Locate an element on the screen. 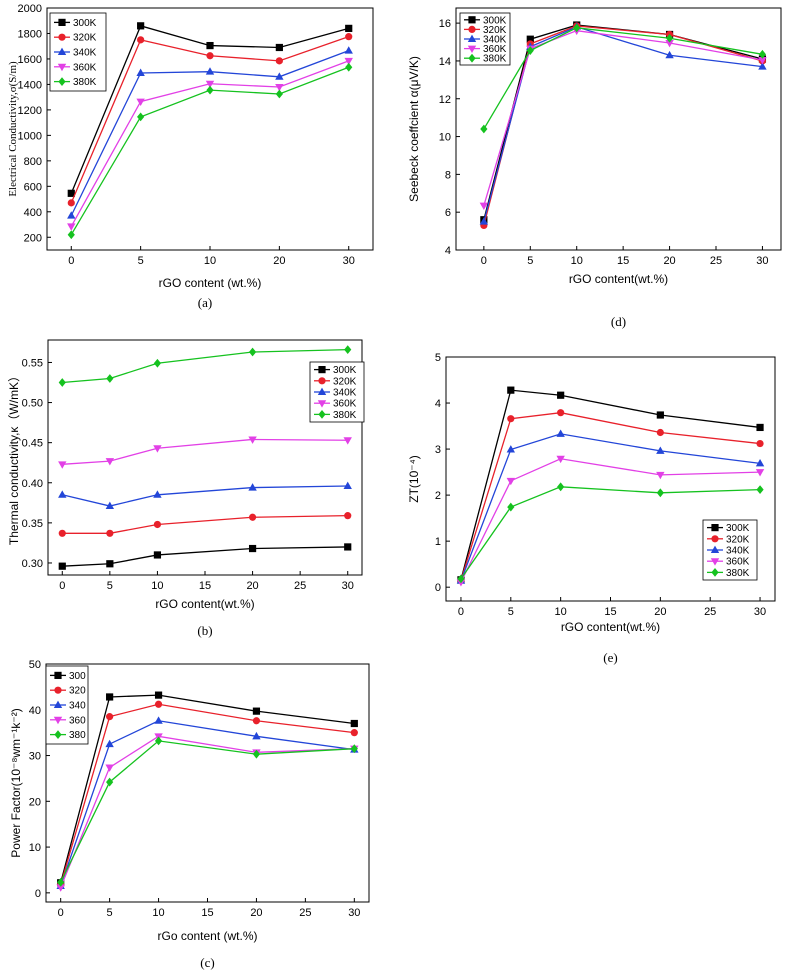  legend-label: 300K is located at coordinates (495, 20).